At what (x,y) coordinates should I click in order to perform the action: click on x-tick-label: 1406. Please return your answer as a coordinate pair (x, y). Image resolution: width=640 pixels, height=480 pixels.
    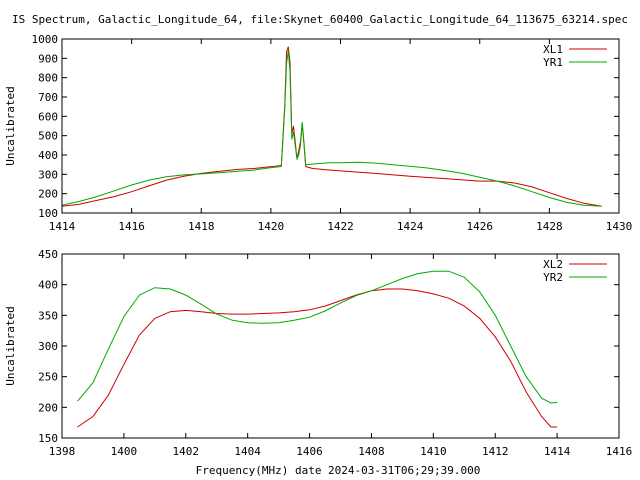
    Looking at the image, I should click on (309, 451).